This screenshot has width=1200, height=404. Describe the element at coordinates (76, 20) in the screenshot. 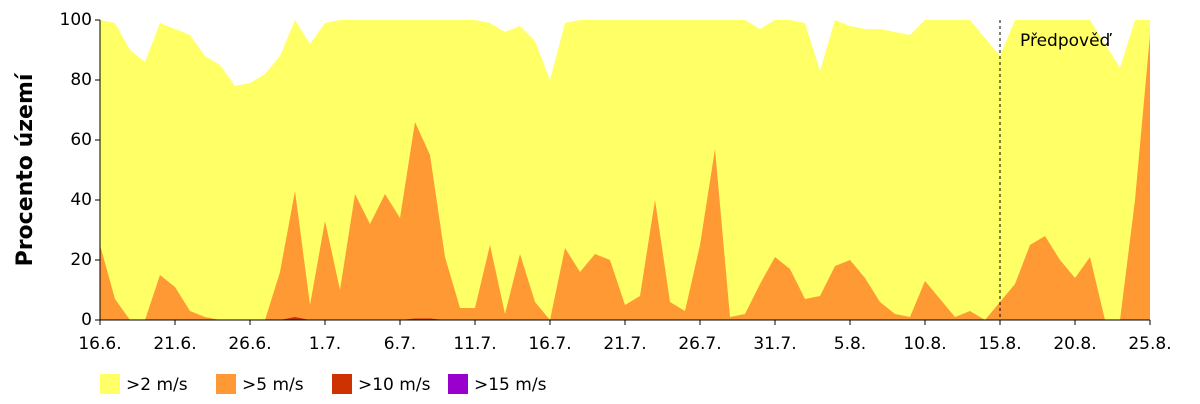

I see `y-tick-label: 100` at that location.